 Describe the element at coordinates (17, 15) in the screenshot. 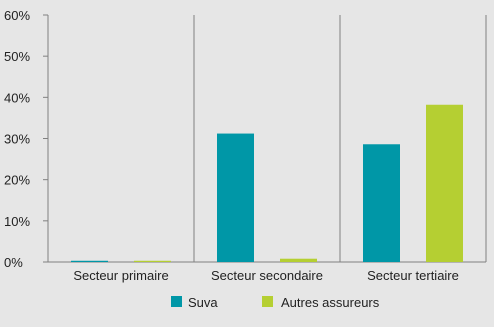

I see `y-tick-label: 60%` at that location.